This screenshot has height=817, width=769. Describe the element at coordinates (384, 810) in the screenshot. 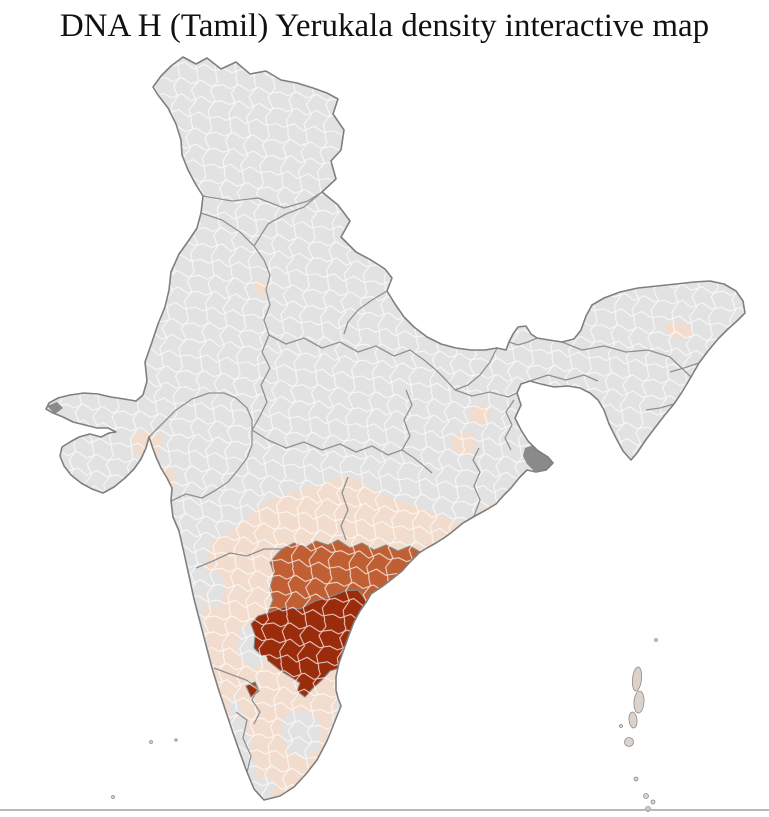

I see `bottom-divider` at that location.